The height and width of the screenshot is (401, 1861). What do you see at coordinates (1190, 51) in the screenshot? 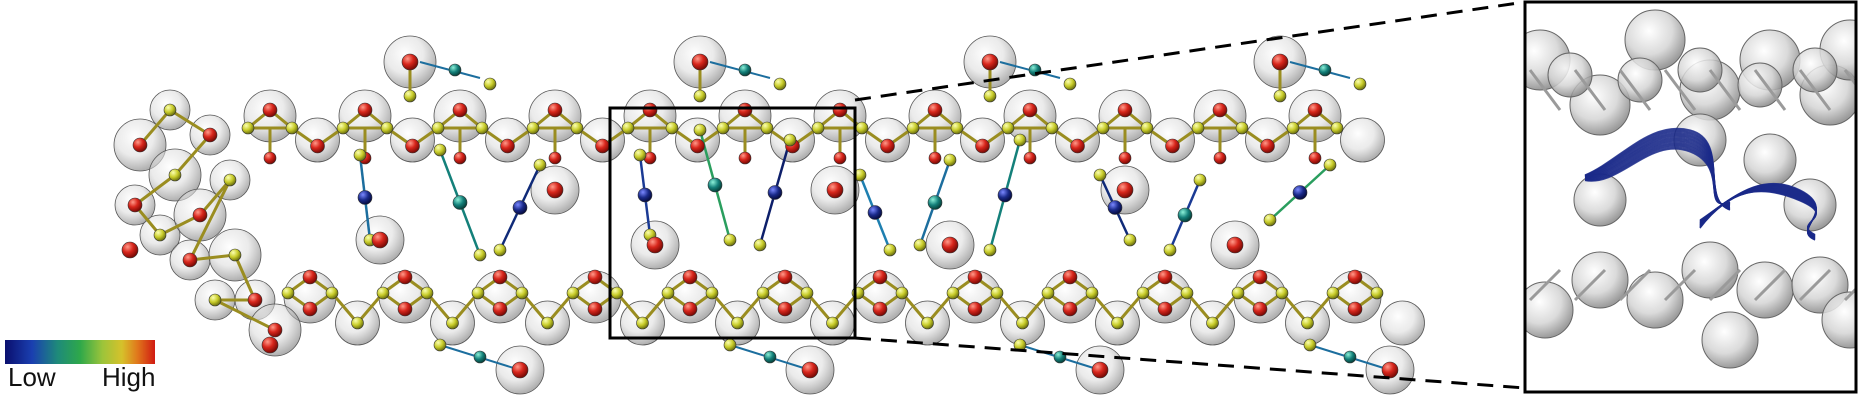
I see `zoom-line-top` at bounding box center [1190, 51].